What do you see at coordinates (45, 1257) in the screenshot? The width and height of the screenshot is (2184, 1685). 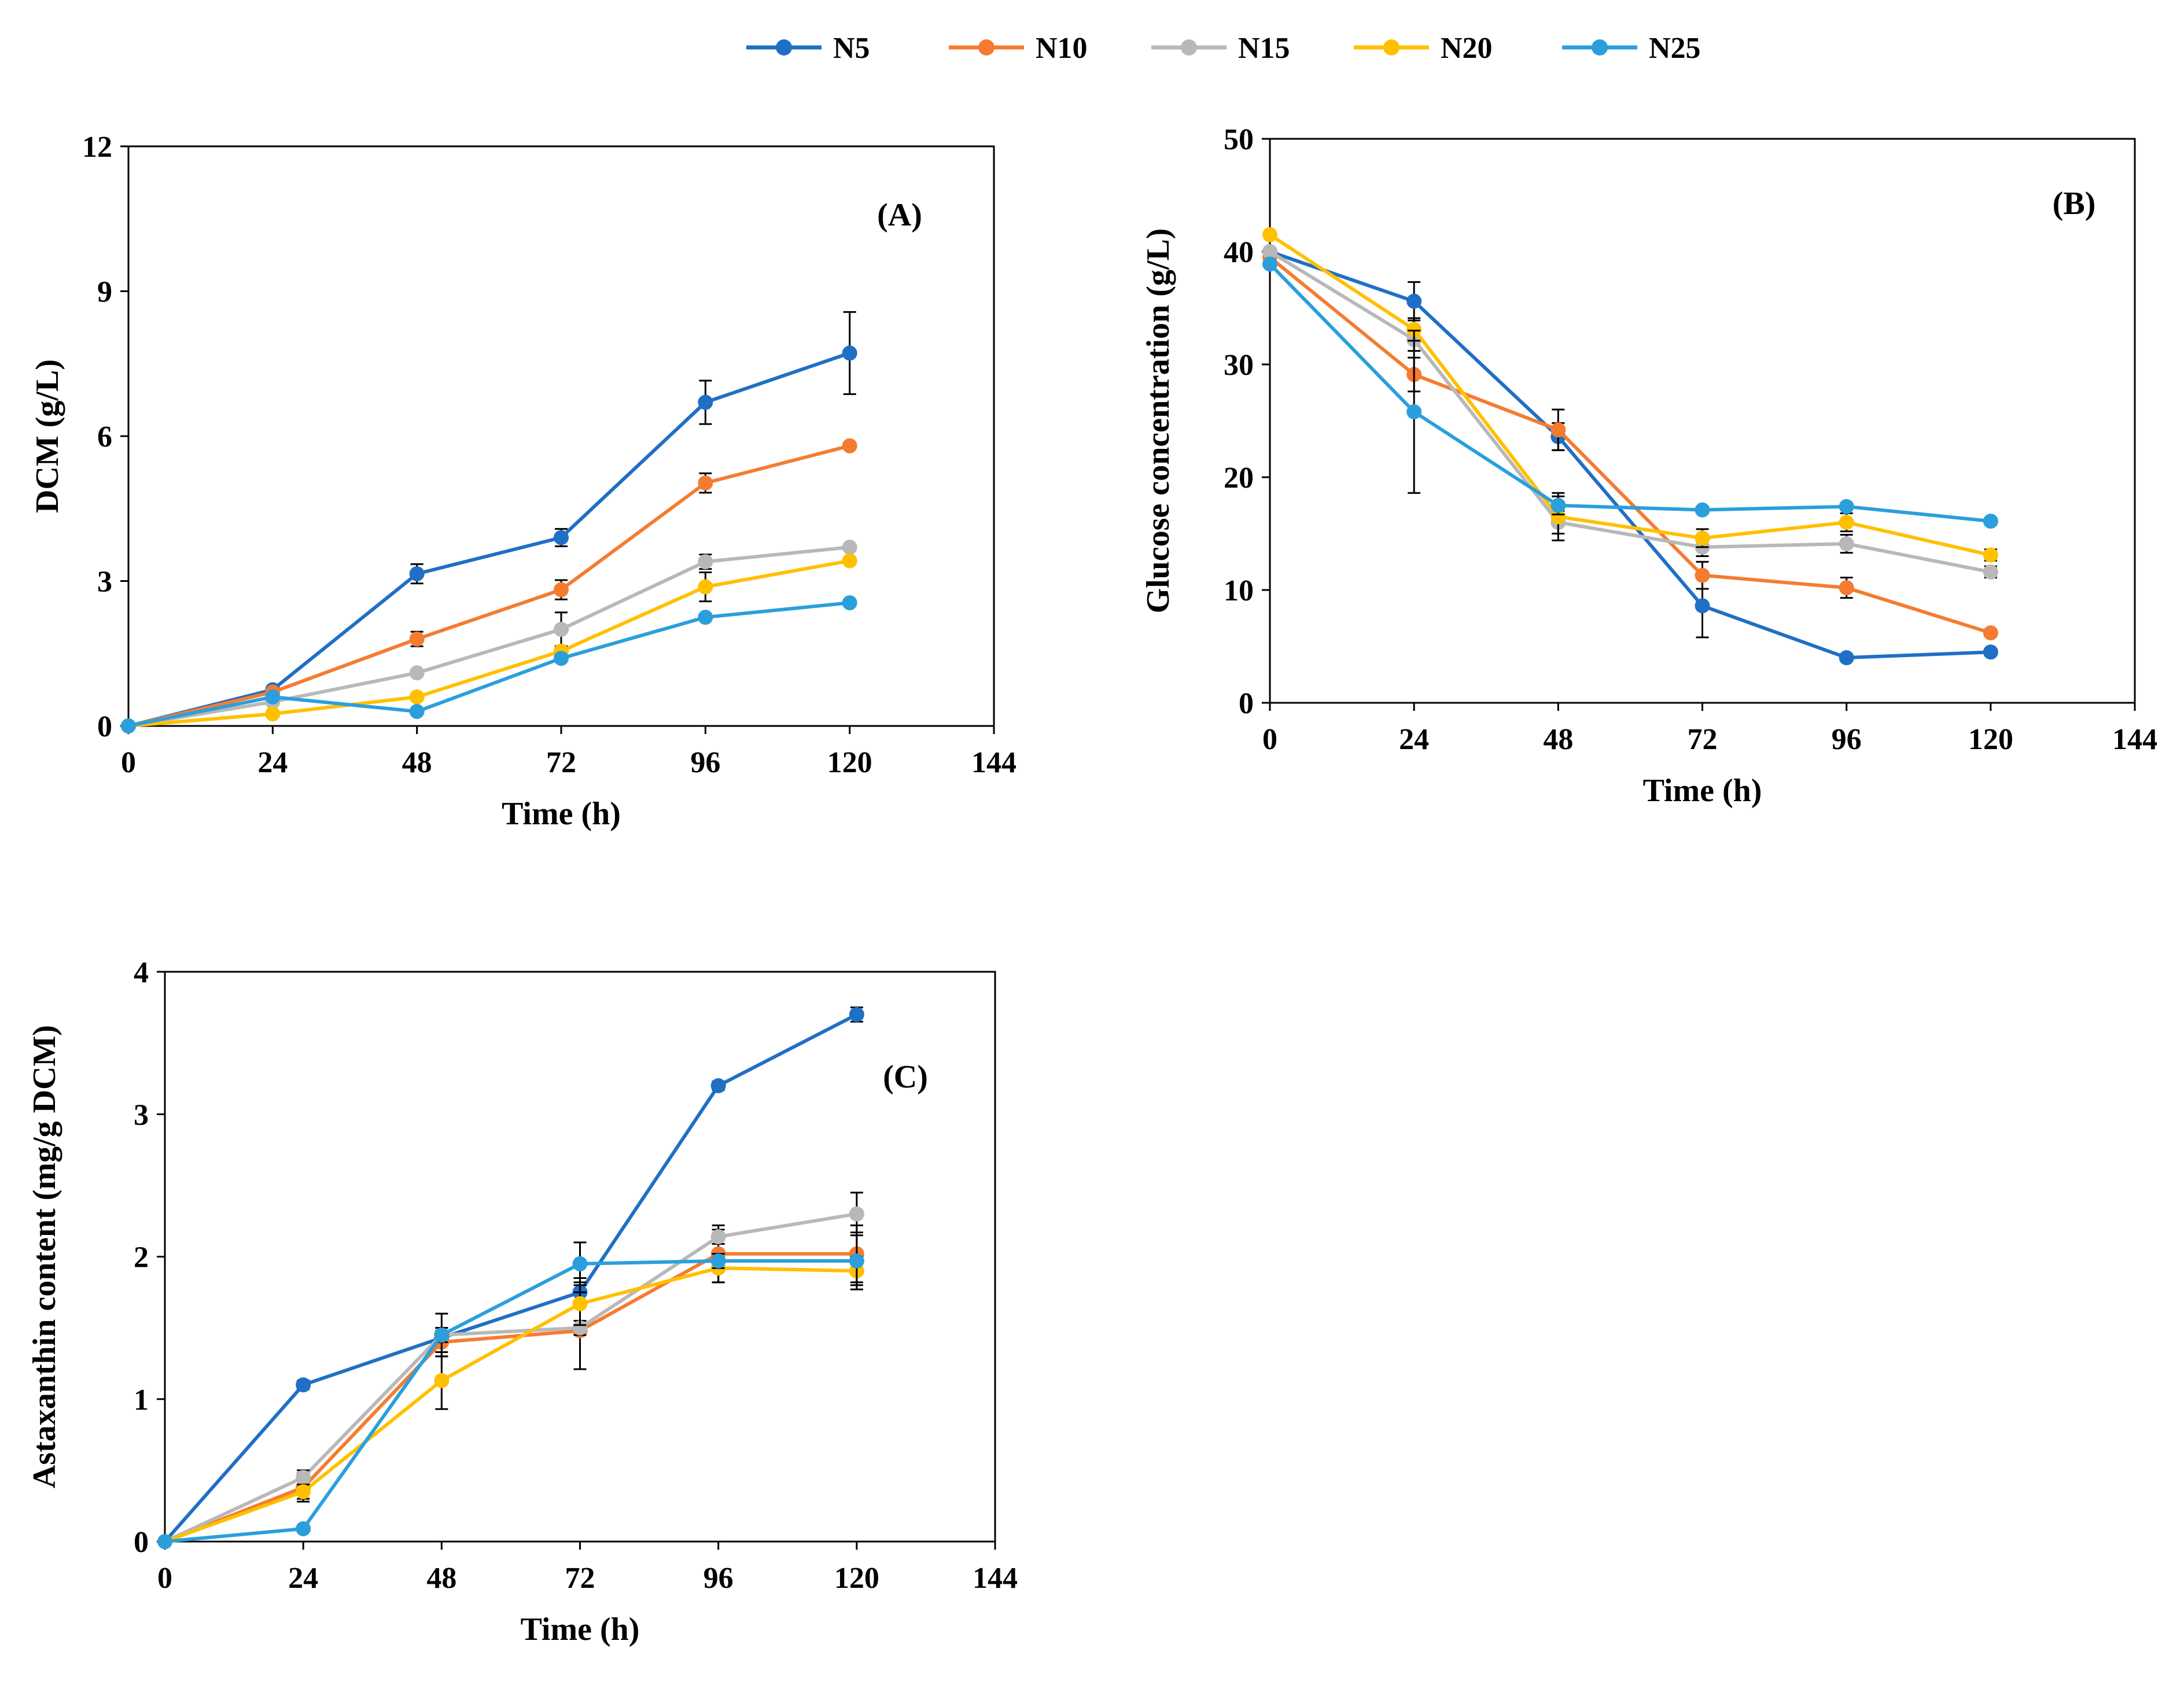 I see `y-axis-title: Astaxanthin content (mg/g DCM)` at bounding box center [45, 1257].